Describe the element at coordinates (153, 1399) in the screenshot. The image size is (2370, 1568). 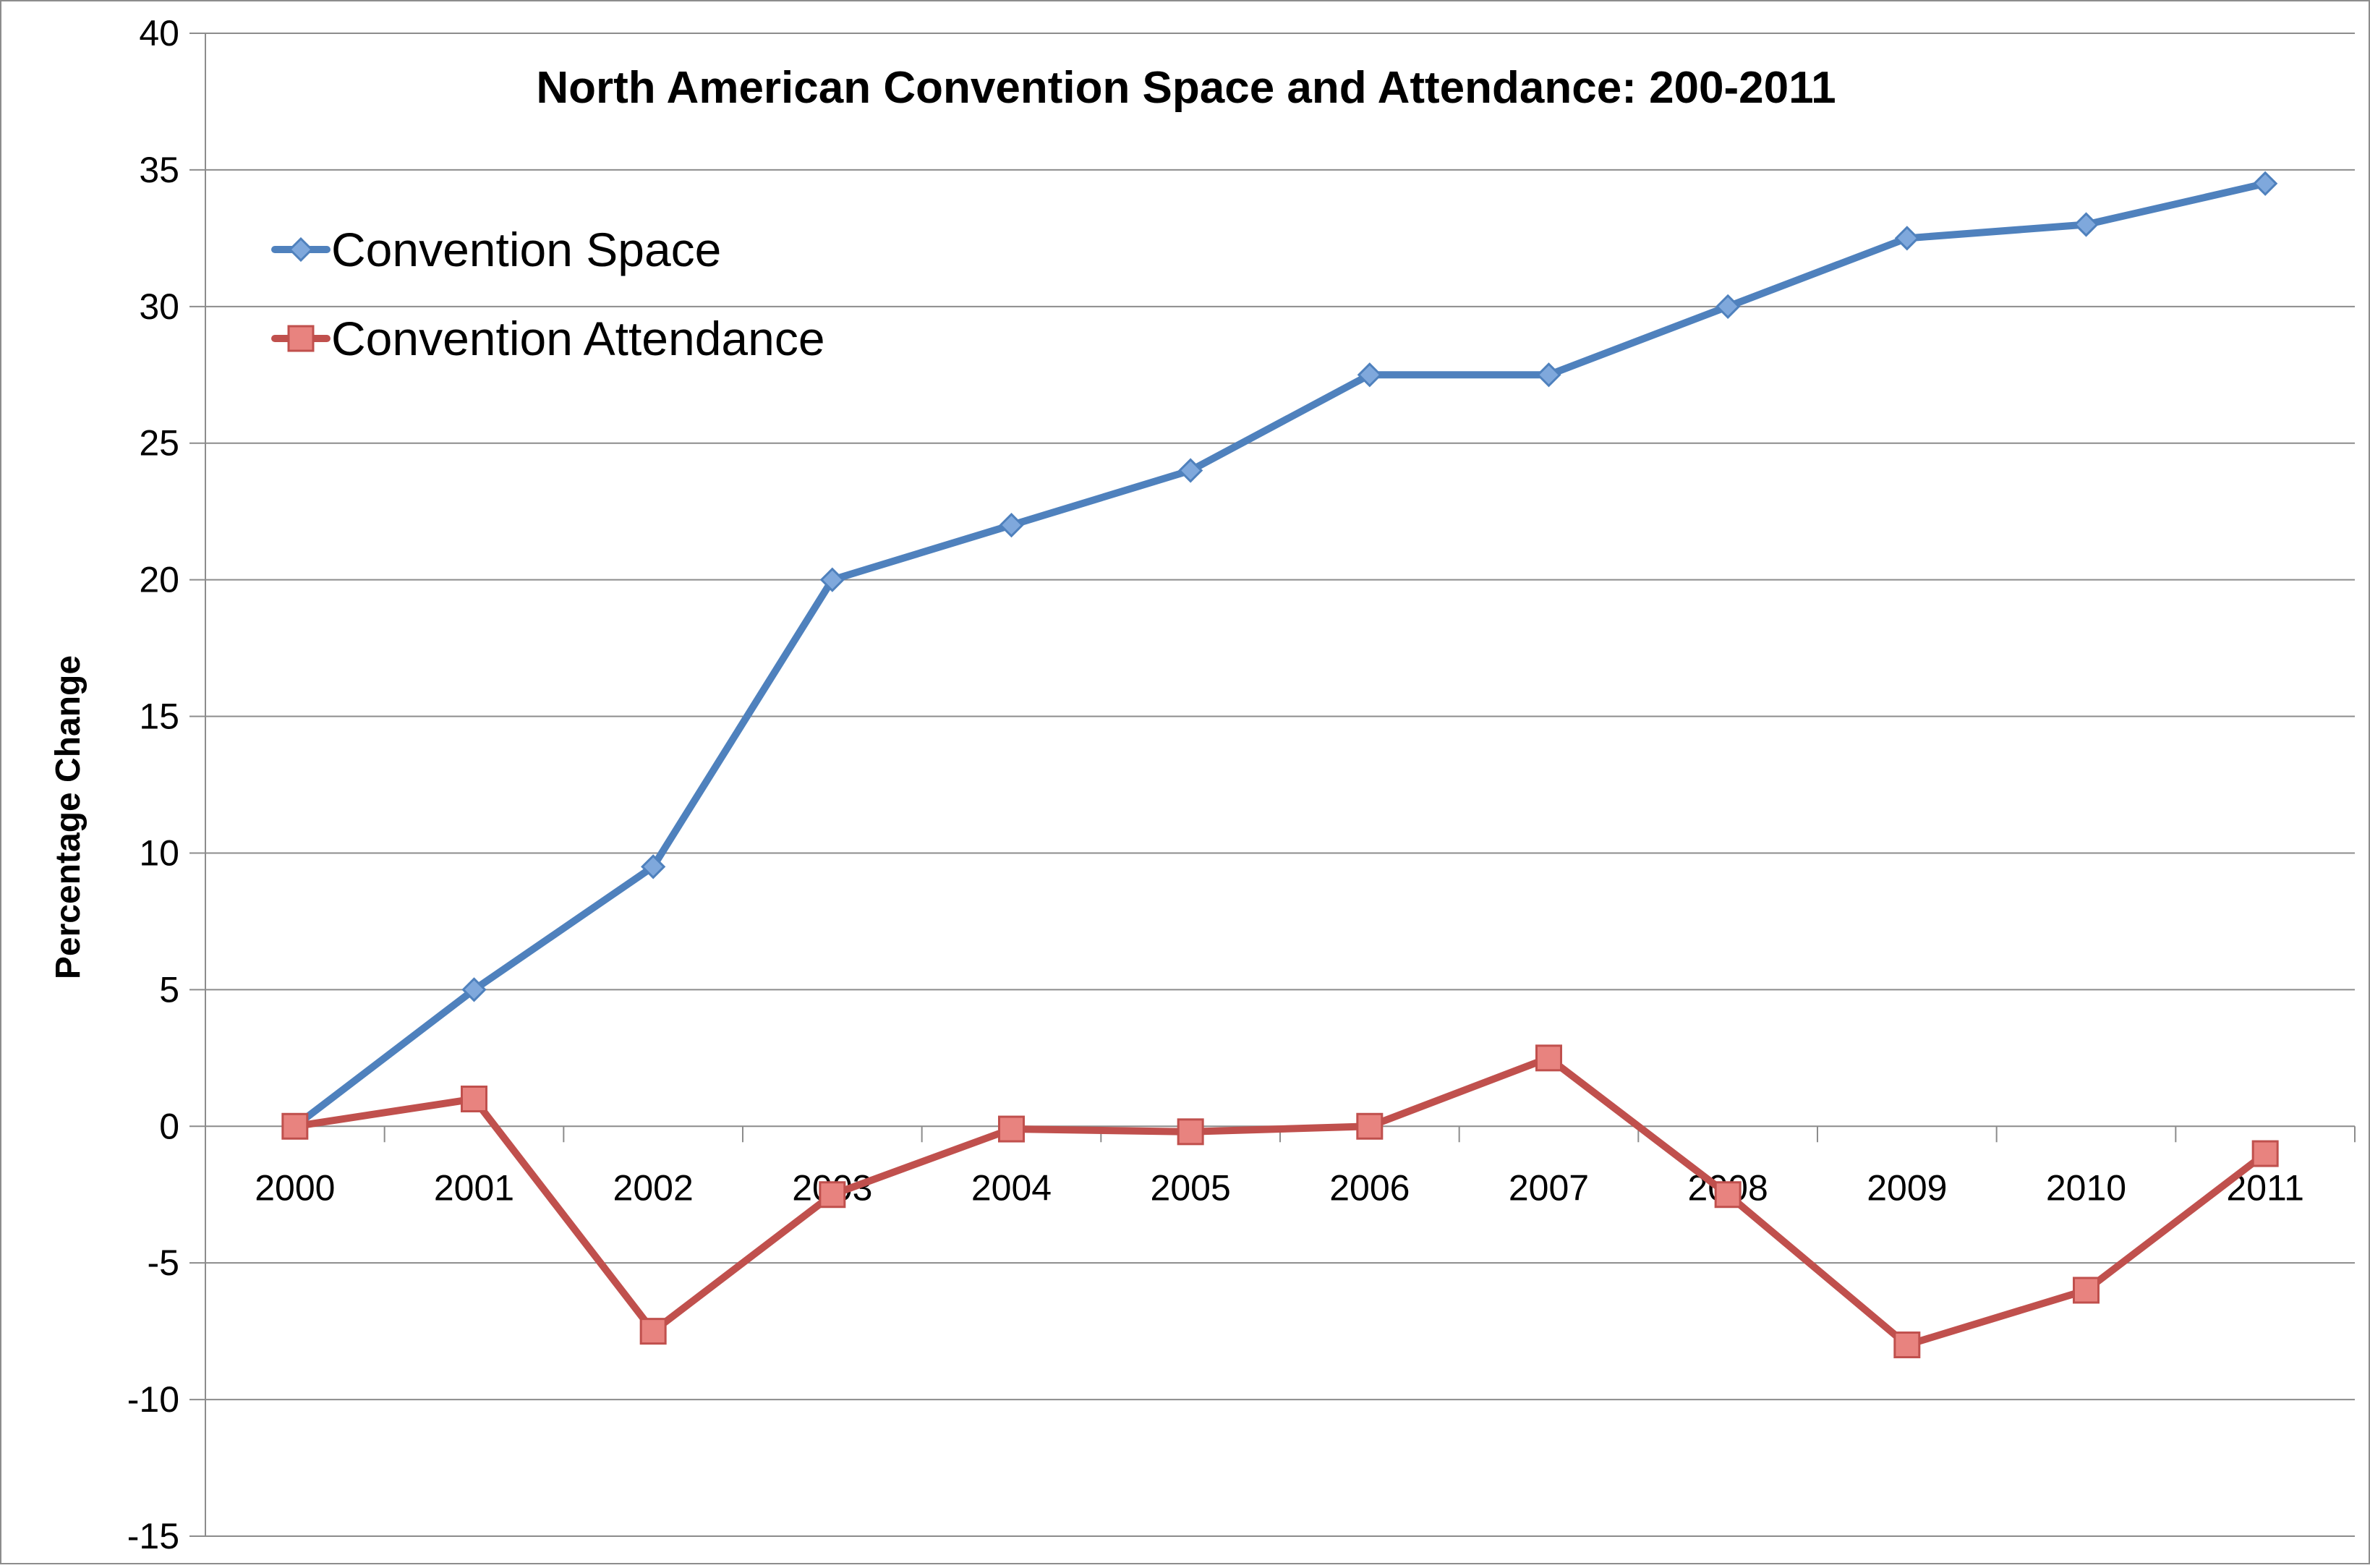
I see `y-tick-label: -10` at that location.